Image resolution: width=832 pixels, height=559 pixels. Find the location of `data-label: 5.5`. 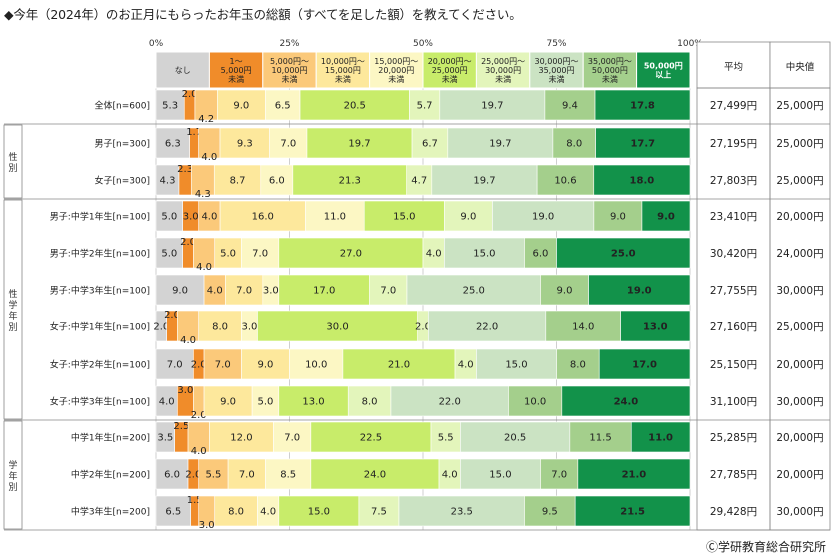

data-label: 5.5 is located at coordinates (446, 438).